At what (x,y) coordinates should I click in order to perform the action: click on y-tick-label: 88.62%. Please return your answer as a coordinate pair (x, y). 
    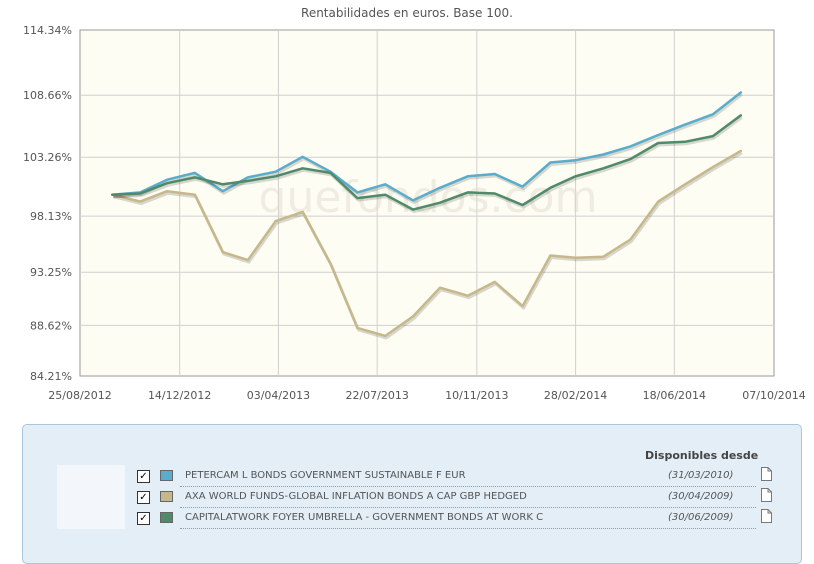
    Looking at the image, I should click on (51, 325).